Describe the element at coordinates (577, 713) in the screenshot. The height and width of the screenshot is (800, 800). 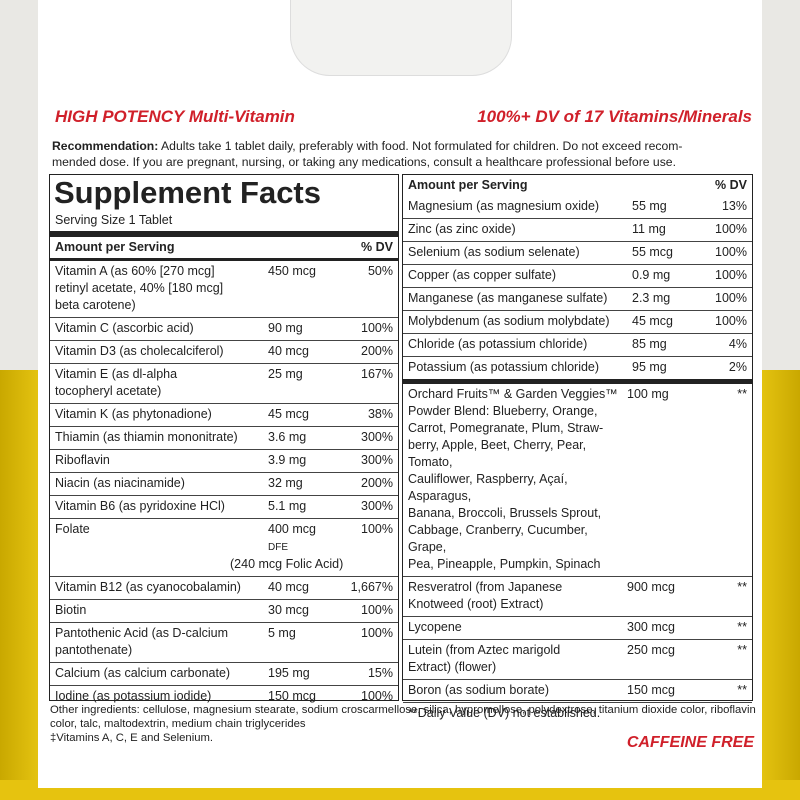
I see `footnote: **Daily Value (DV) not established.` at that location.